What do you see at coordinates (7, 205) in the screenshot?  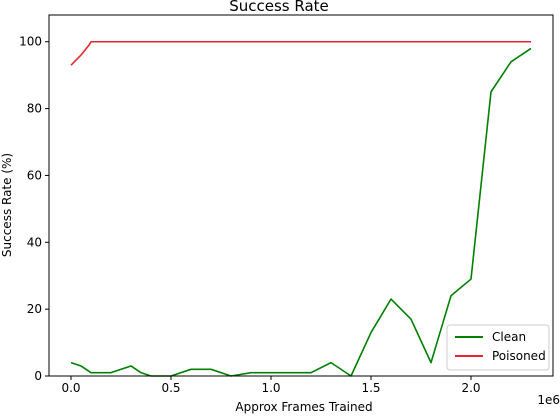 I see `y-axis-label: Success Rate (%)` at bounding box center [7, 205].